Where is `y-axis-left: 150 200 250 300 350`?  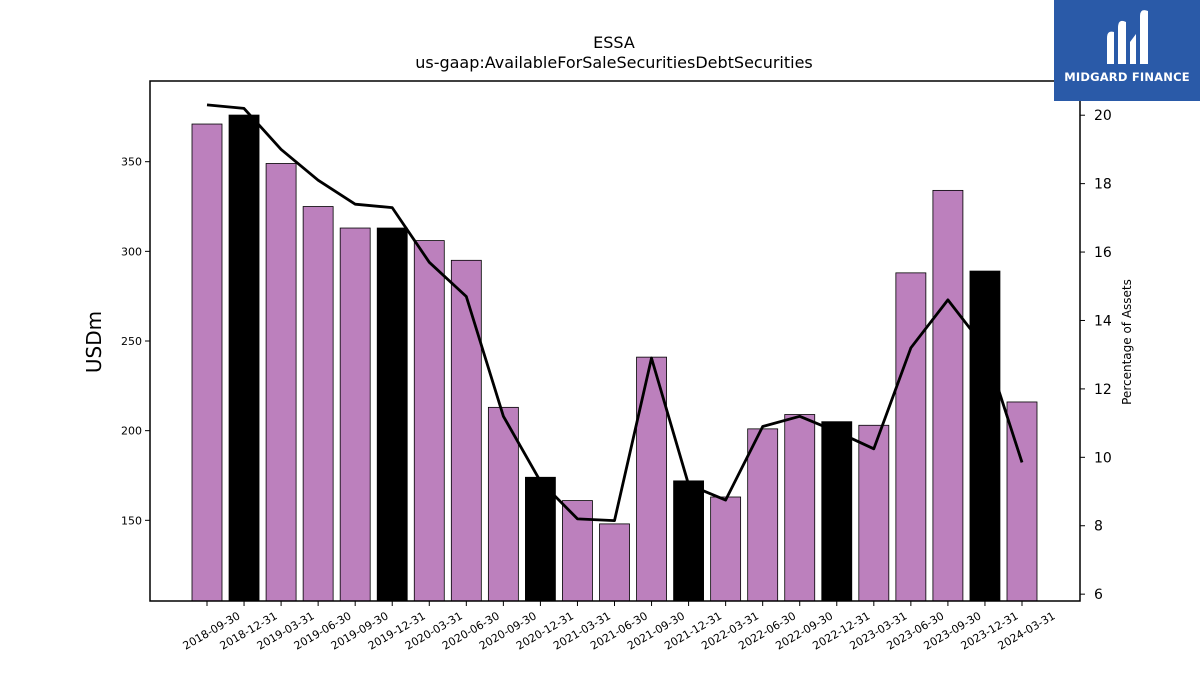
y-axis-left: 150 200 250 300 350 is located at coordinates (135, 341).